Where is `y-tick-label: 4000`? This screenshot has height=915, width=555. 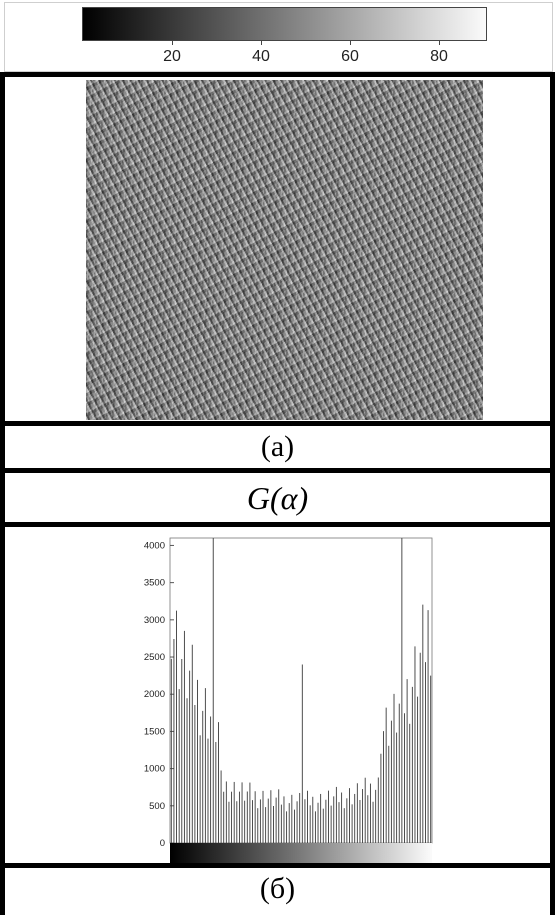
y-tick-label: 4000 is located at coordinates (154, 545).